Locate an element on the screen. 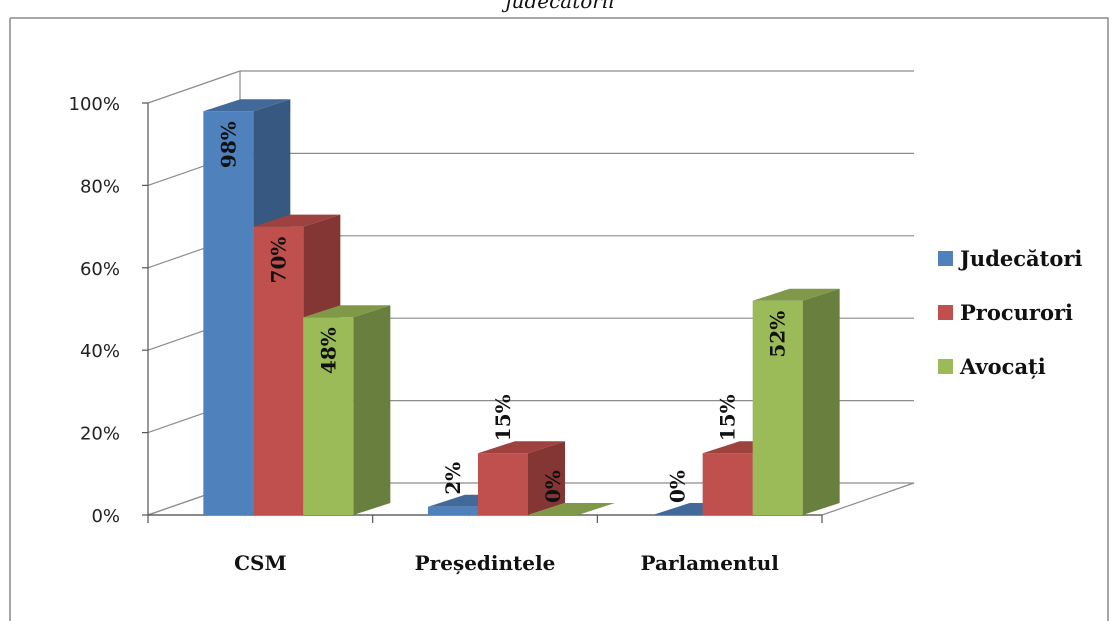  data-label: 52% is located at coordinates (778, 334).